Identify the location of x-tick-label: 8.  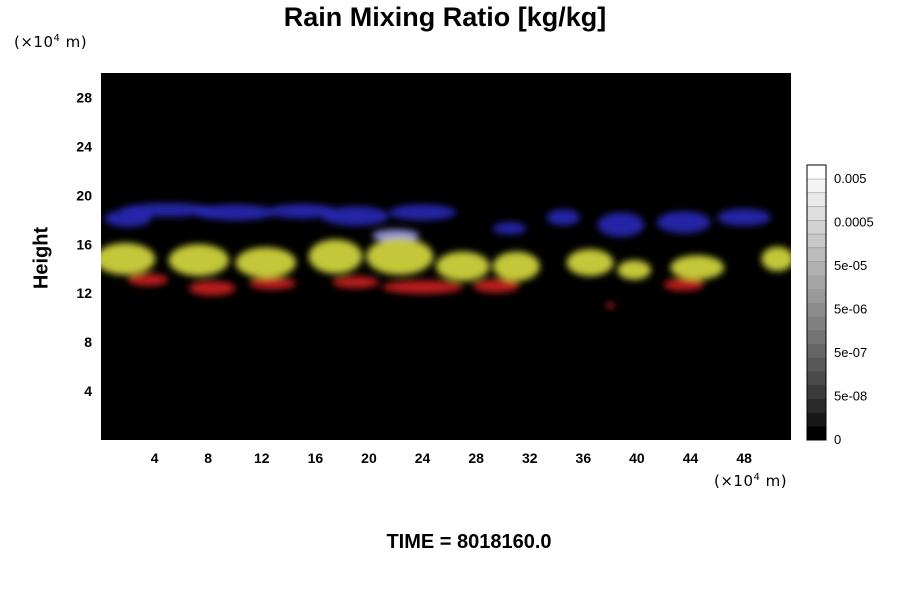
(208, 458).